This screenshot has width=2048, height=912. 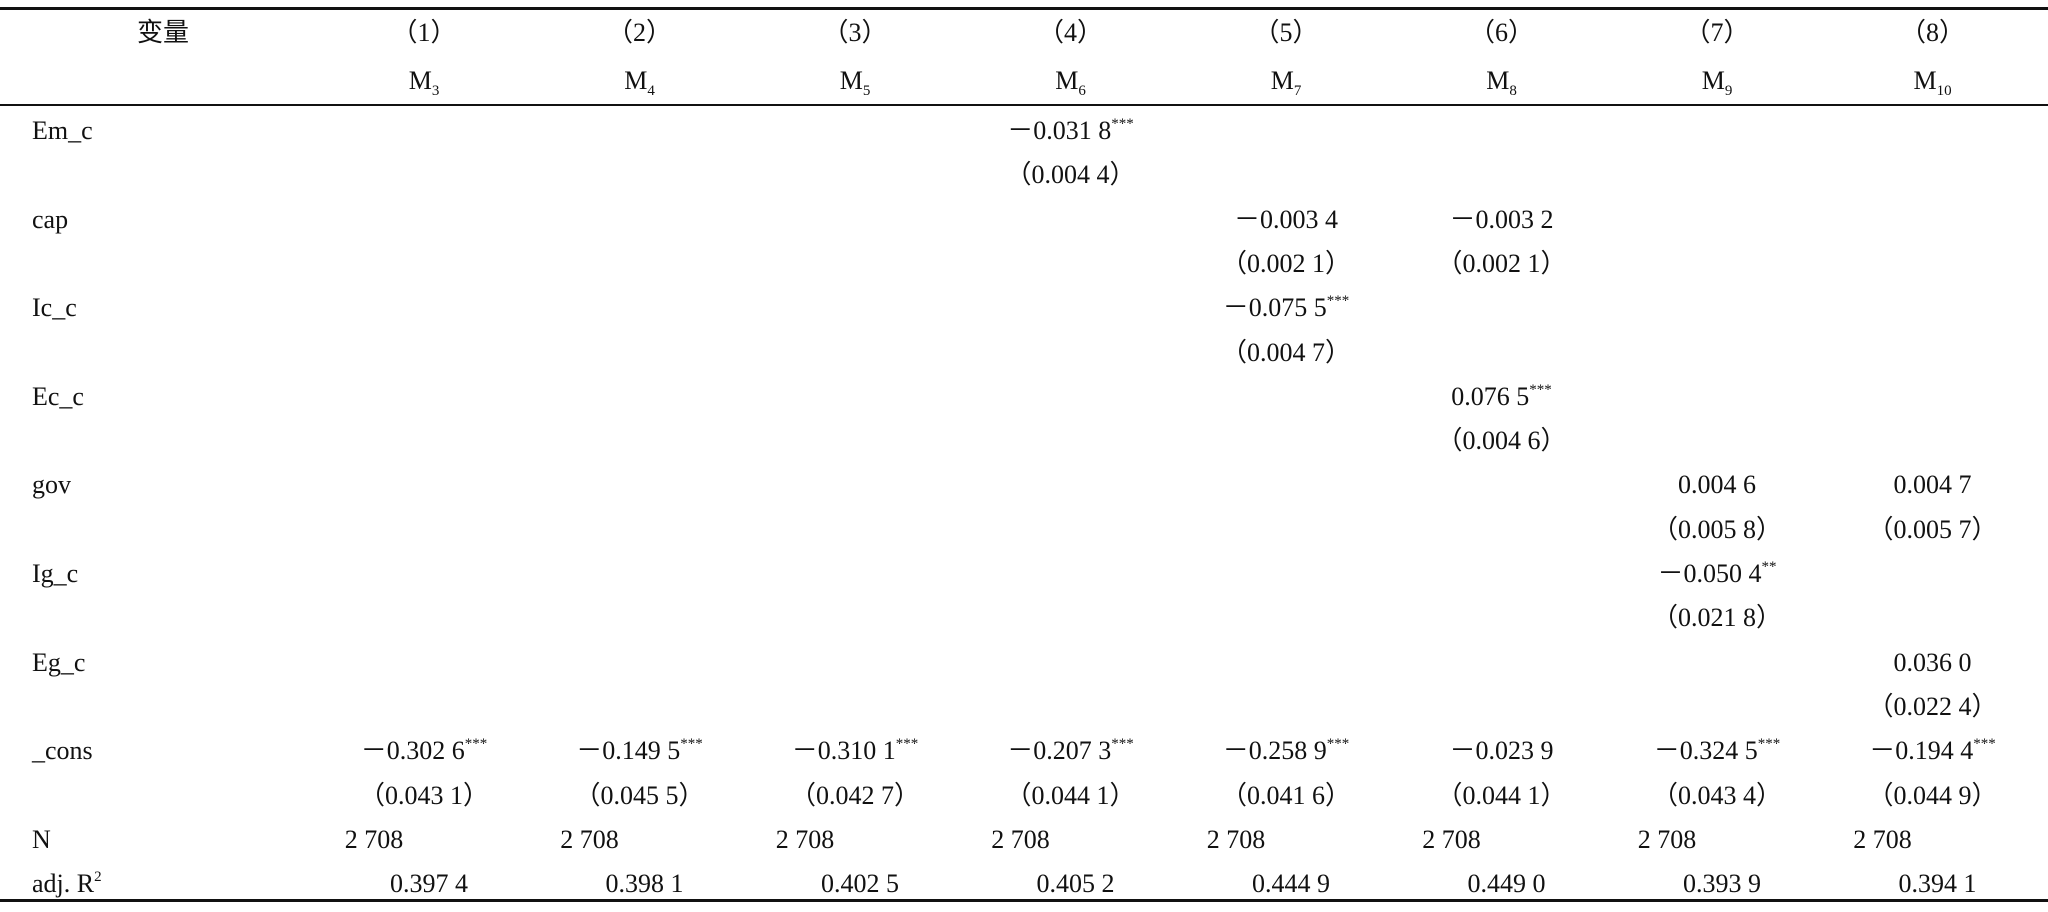 What do you see at coordinates (55, 573) in the screenshot?
I see `variable-name: Ig_c` at bounding box center [55, 573].